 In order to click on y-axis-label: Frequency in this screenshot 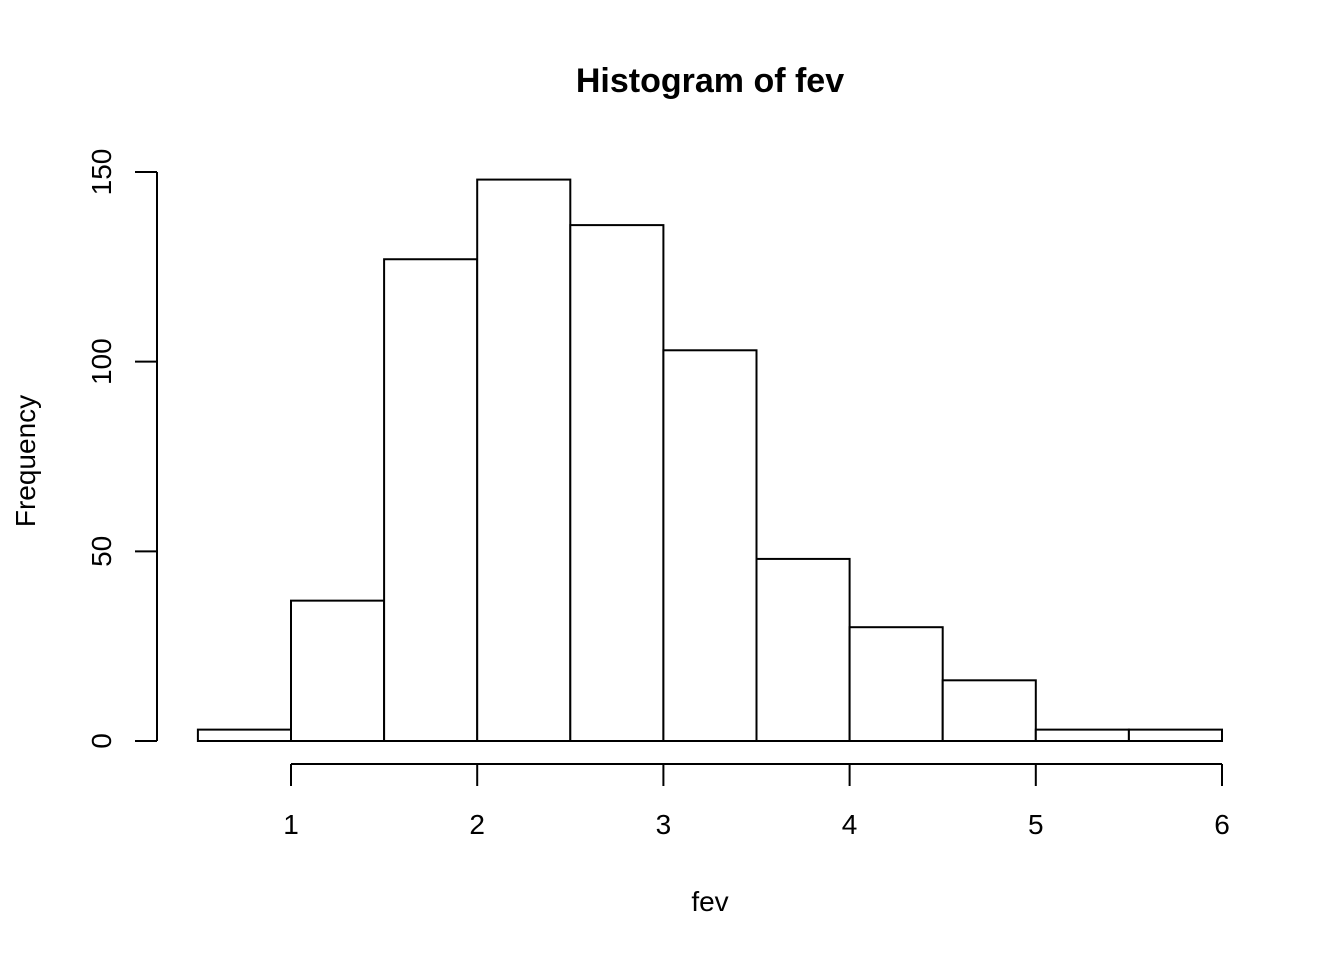, I will do `click(25, 461)`.